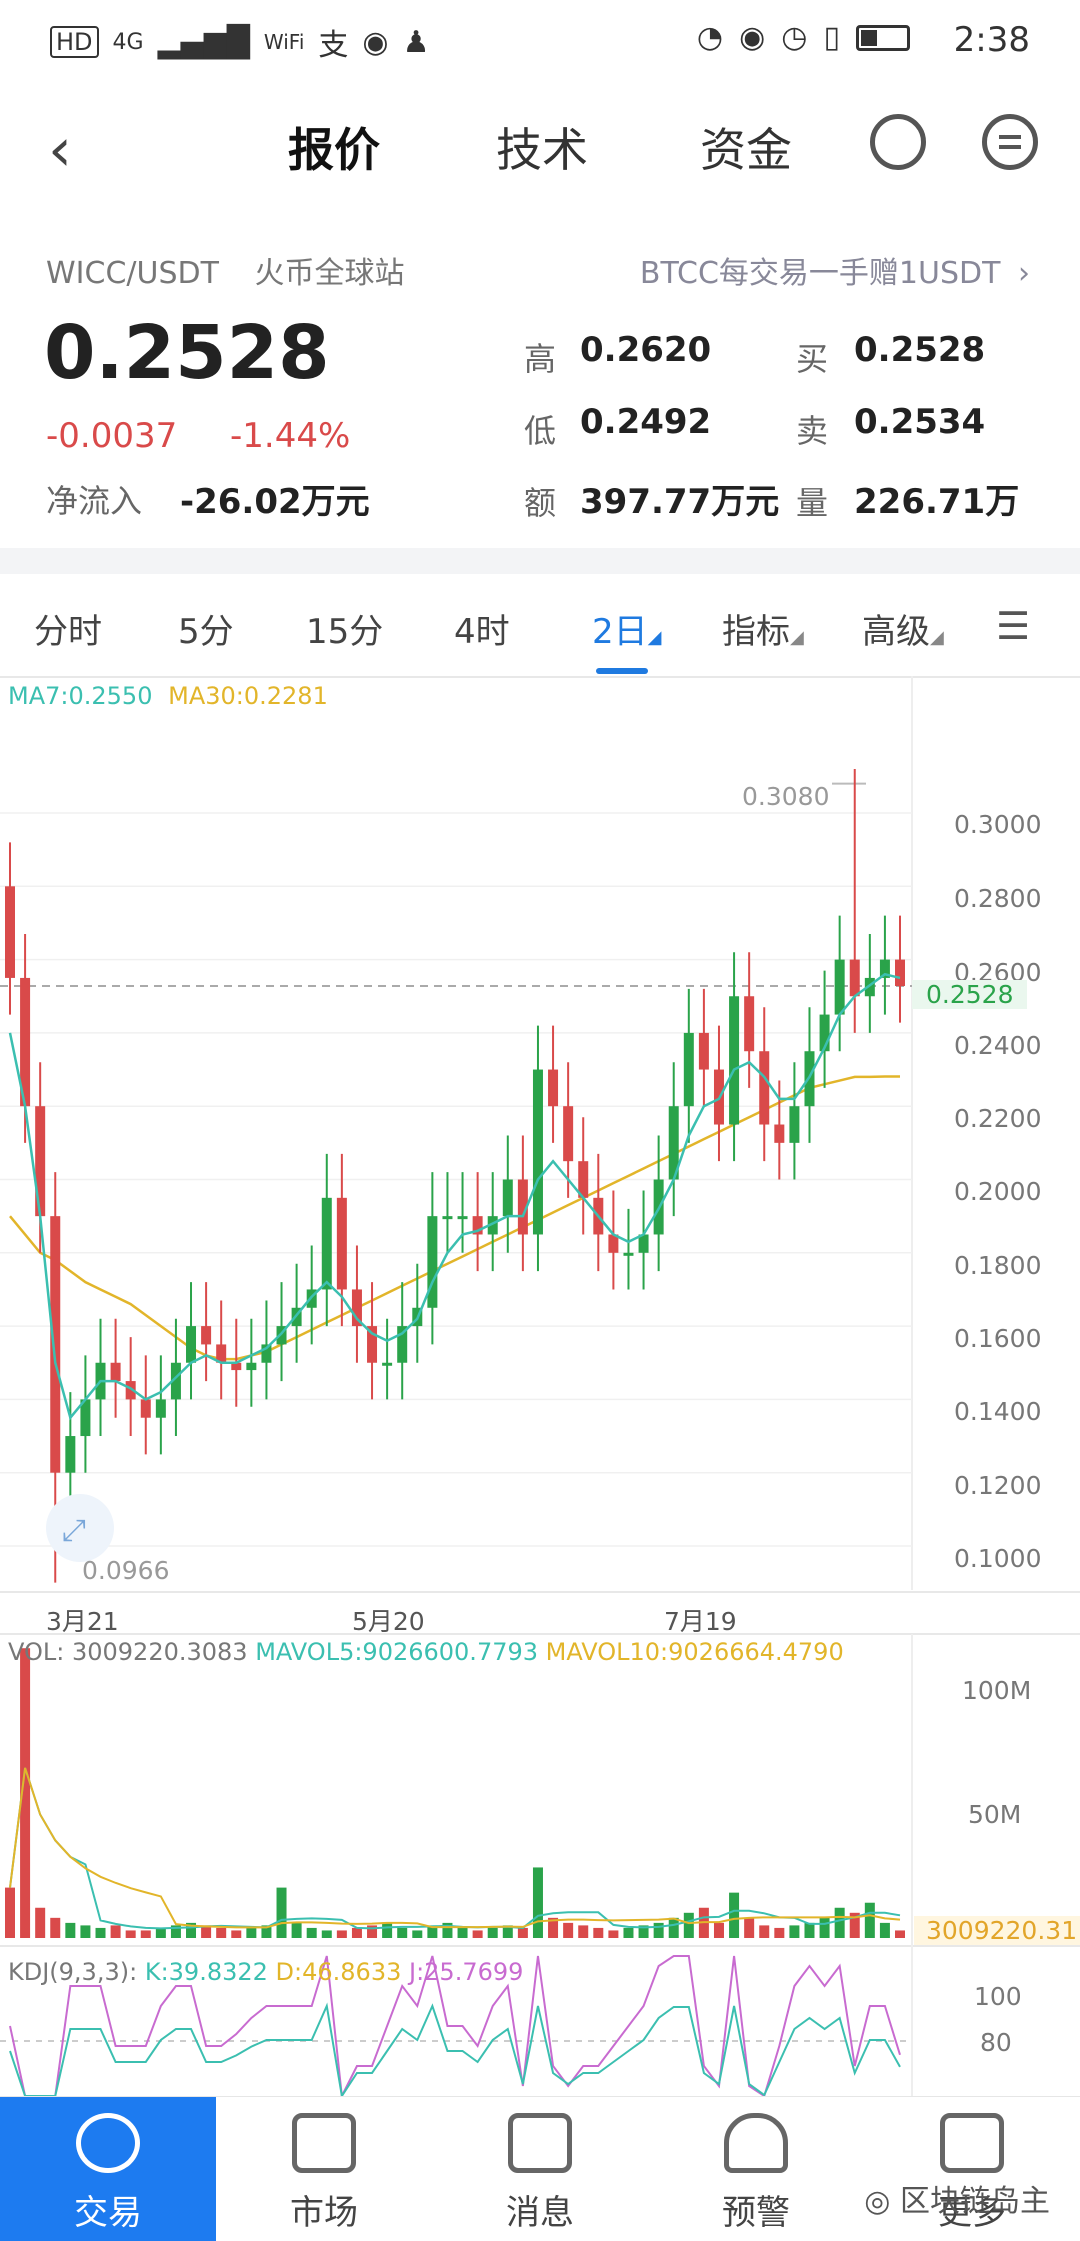 The image size is (1080, 2241). I want to click on wechat-icon: ◉, so click(375, 42).